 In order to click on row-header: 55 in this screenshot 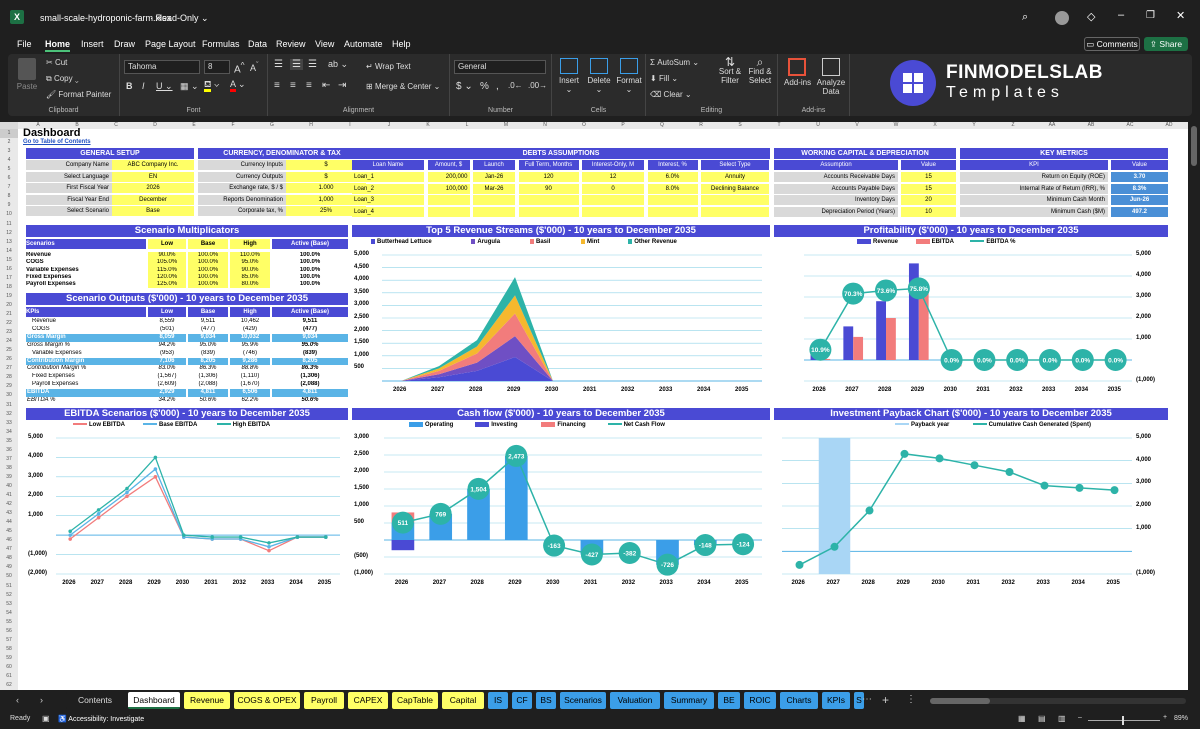, I will do `click(9, 621)`.